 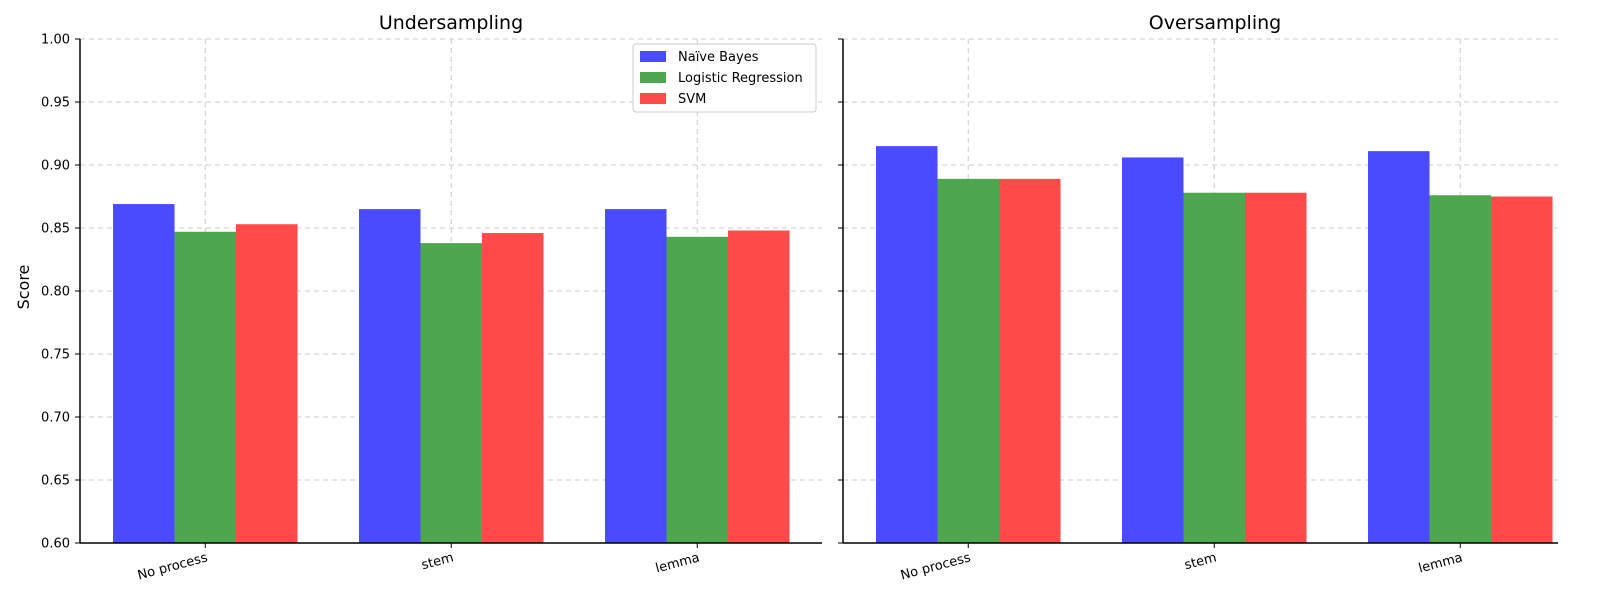 I want to click on undersampling-bar-svm-stem, so click(x=513, y=388).